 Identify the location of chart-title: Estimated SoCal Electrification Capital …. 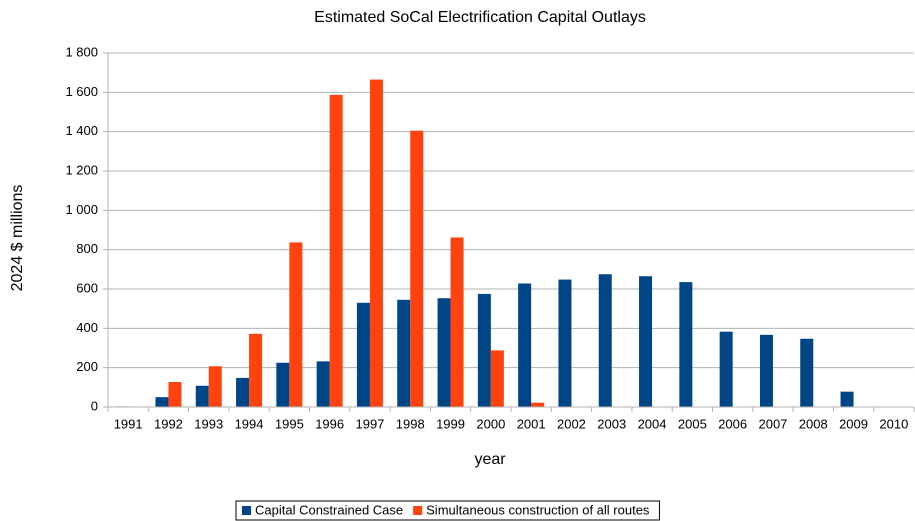
(480, 17).